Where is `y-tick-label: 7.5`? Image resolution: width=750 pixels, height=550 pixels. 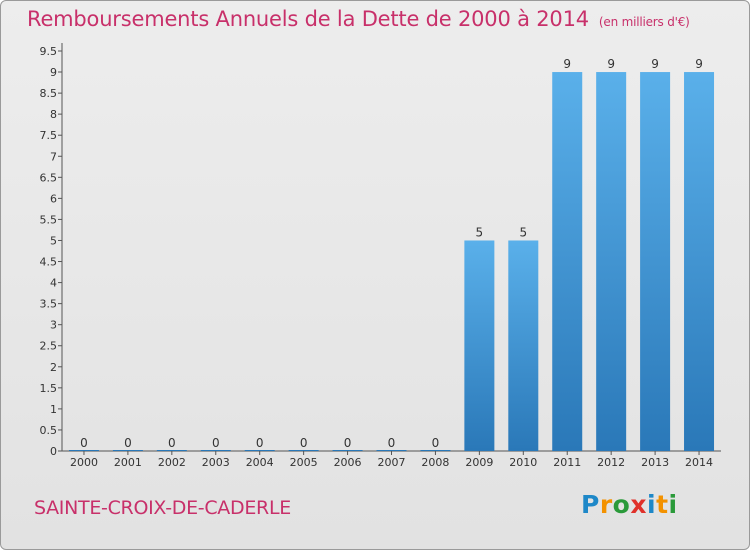 y-tick-label: 7.5 is located at coordinates (49, 135).